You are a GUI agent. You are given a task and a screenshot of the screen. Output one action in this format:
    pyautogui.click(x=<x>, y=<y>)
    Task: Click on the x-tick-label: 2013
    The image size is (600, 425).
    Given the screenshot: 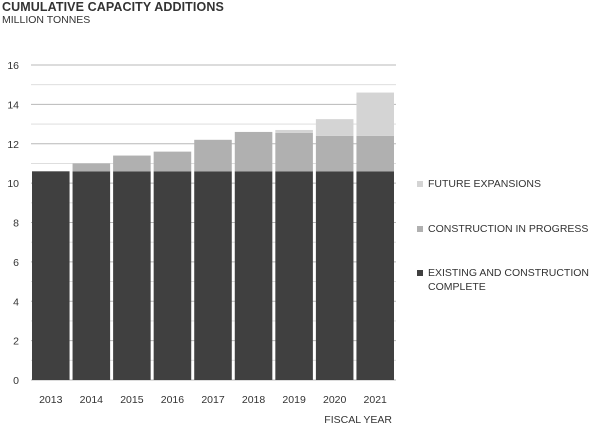 What is the action you would take?
    pyautogui.click(x=51, y=400)
    